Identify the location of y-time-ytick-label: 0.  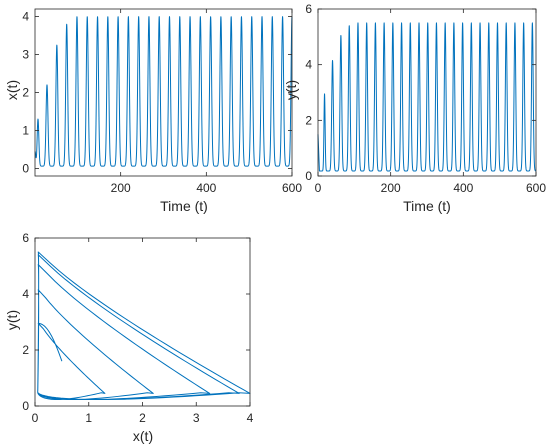
(308, 176).